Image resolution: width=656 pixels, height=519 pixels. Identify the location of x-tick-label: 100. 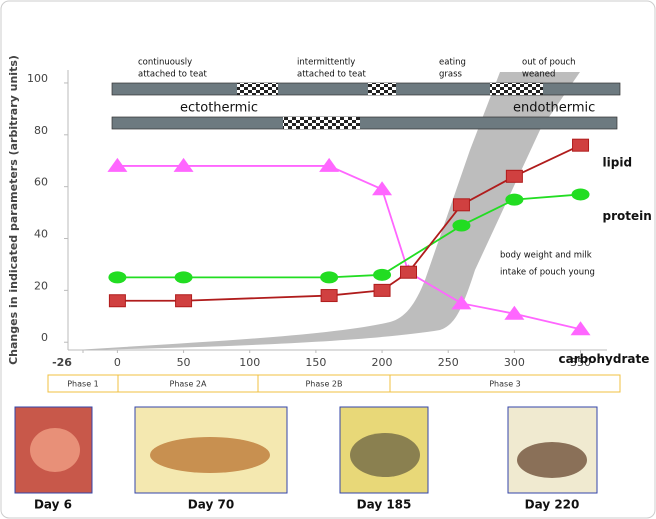
(249, 362).